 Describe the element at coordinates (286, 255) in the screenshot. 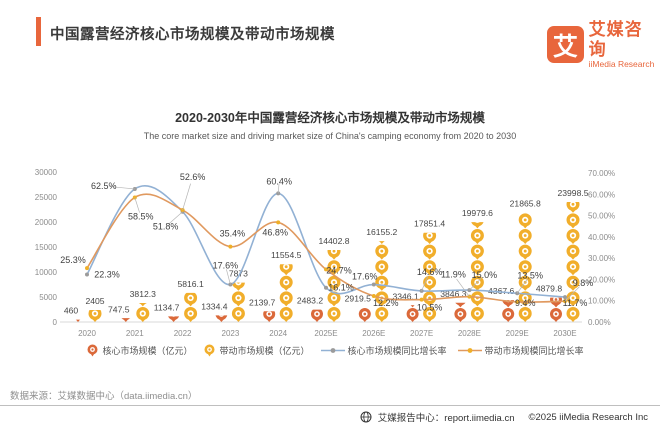

I see `svg-text: 11554.5` at that location.